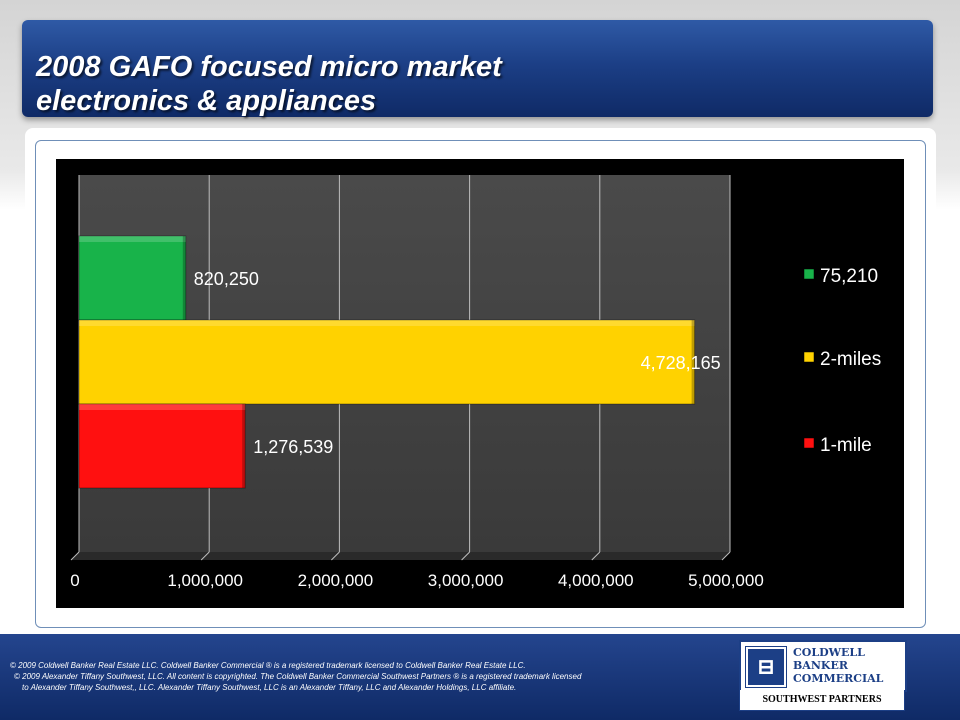 Image resolution: width=960 pixels, height=720 pixels. I want to click on x-tick-label: 0, so click(74, 580).